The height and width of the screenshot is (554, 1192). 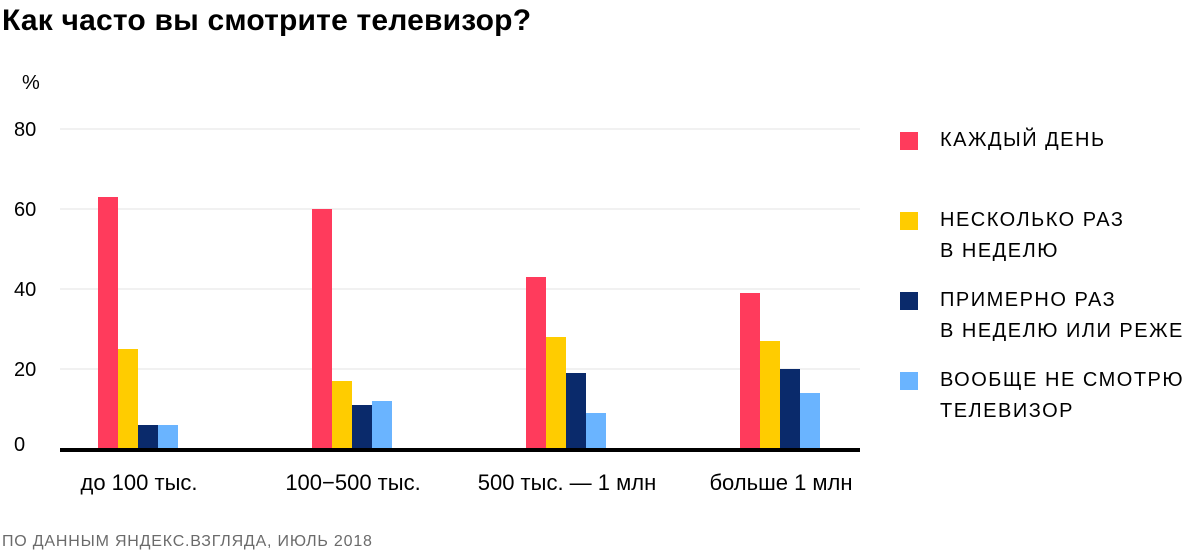 What do you see at coordinates (19, 445) in the screenshot?
I see `y-tick-label-0: 0` at bounding box center [19, 445].